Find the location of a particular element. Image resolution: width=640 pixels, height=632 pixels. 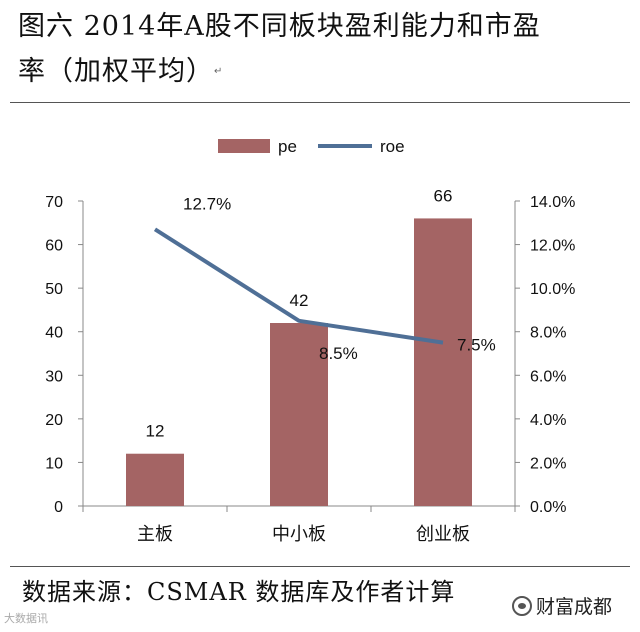

roe-data-label: 7.5% is located at coordinates (476, 345).